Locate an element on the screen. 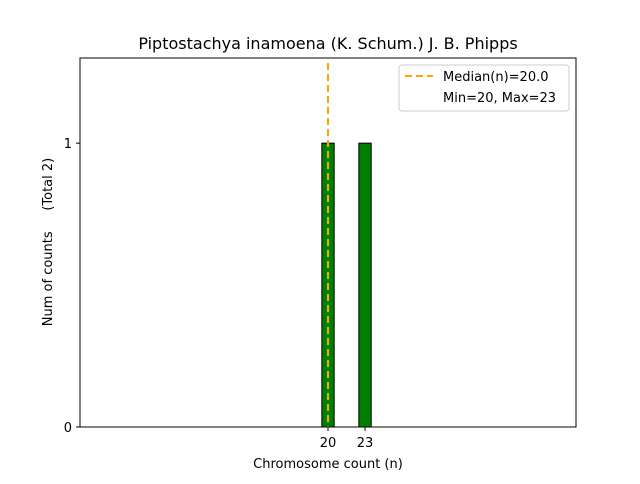 This screenshot has width=640, height=484. legend-median-label: Median(n)=20.0 is located at coordinates (496, 77).